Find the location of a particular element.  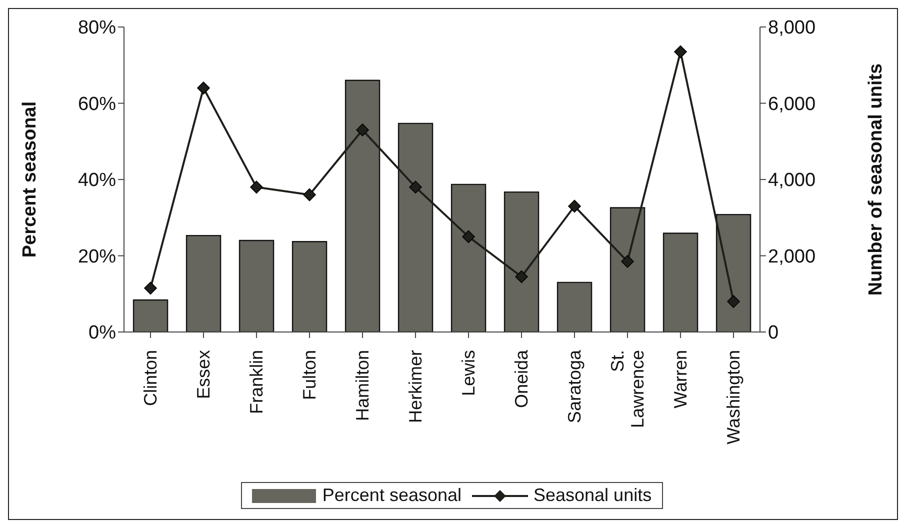

y2-tick-label: 6,000 is located at coordinates (792, 104).